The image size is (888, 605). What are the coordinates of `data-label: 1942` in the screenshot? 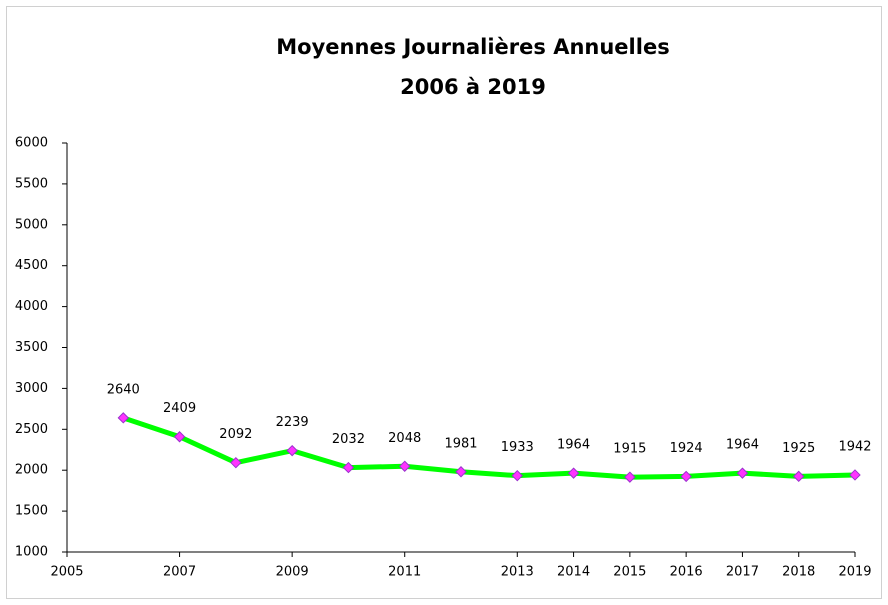 It's located at (854, 446).